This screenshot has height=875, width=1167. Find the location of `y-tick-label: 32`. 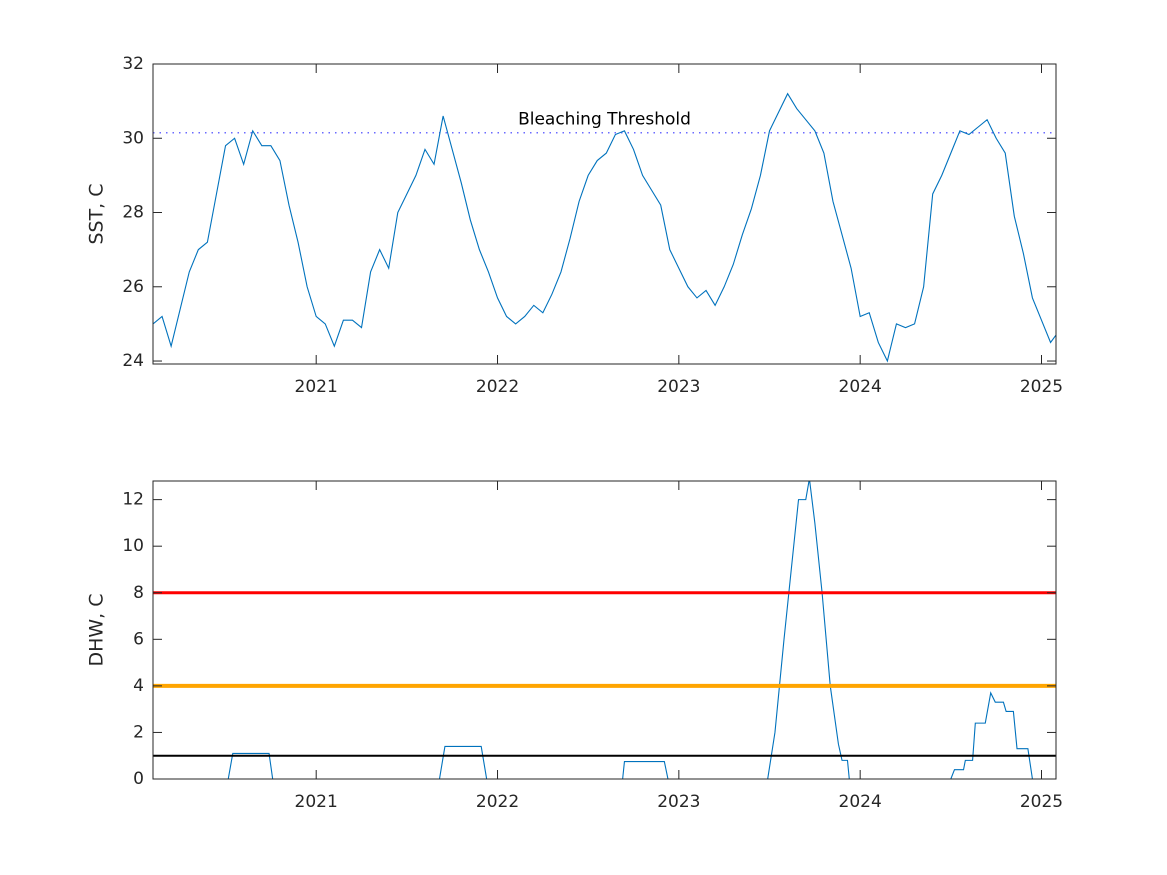

y-tick-label: 32 is located at coordinates (133, 64).